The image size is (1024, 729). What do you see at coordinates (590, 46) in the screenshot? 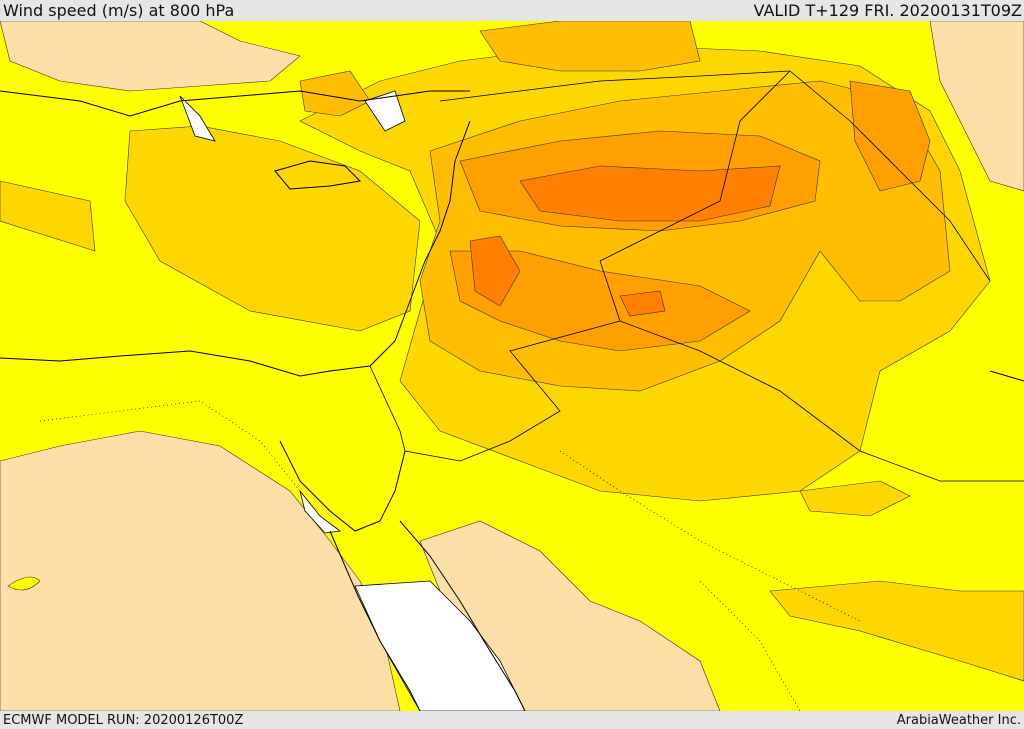
I see `elevated-blob-north` at bounding box center [590, 46].